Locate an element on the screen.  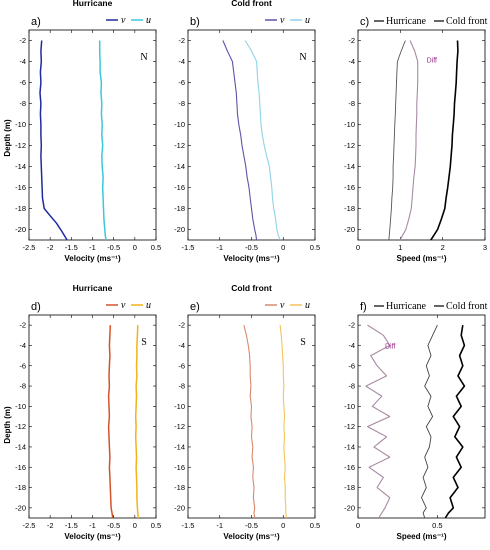
panel-label: e) is located at coordinates (195, 307).